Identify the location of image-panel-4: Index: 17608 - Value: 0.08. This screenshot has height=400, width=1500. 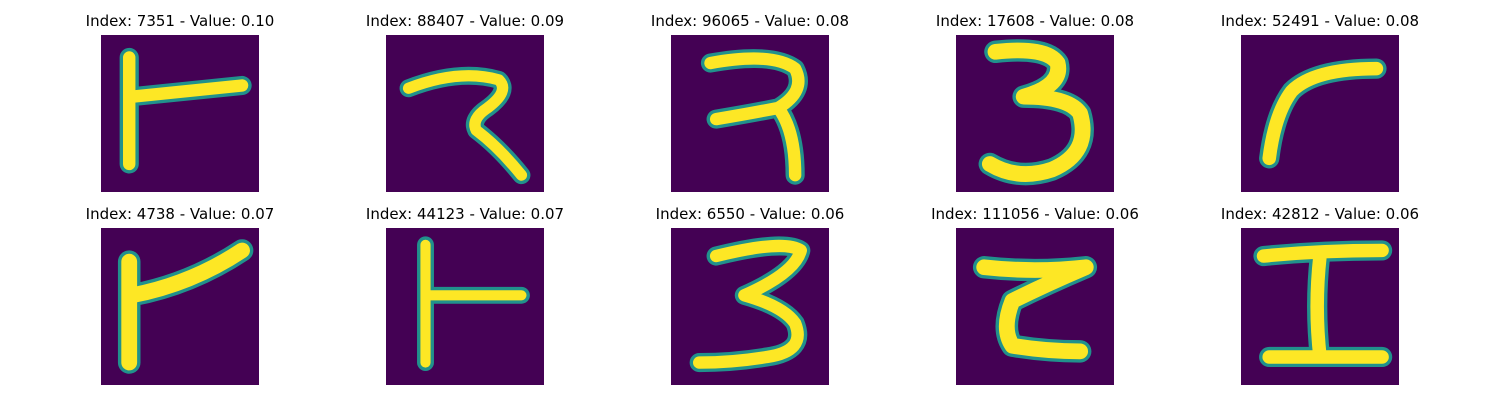
(1035, 103).